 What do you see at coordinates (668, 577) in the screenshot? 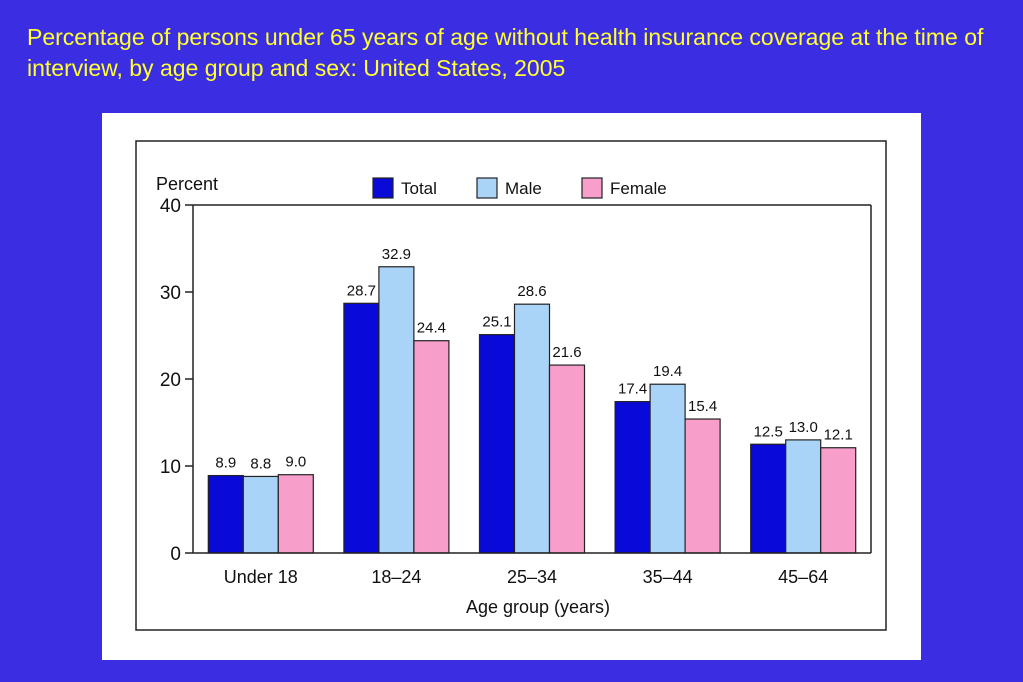
I see `x-tick-label: 35–44` at bounding box center [668, 577].